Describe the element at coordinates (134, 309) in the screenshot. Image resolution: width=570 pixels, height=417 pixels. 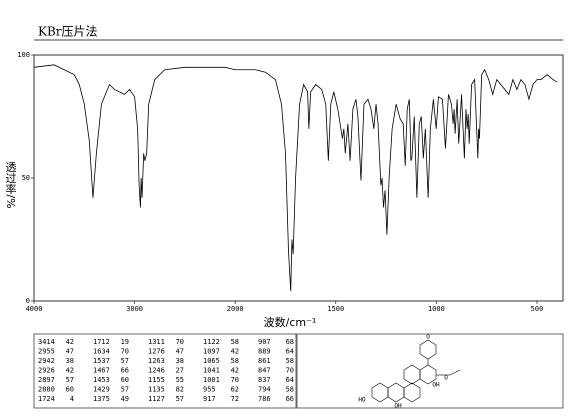
I see `x-tick-label: 3000` at that location.